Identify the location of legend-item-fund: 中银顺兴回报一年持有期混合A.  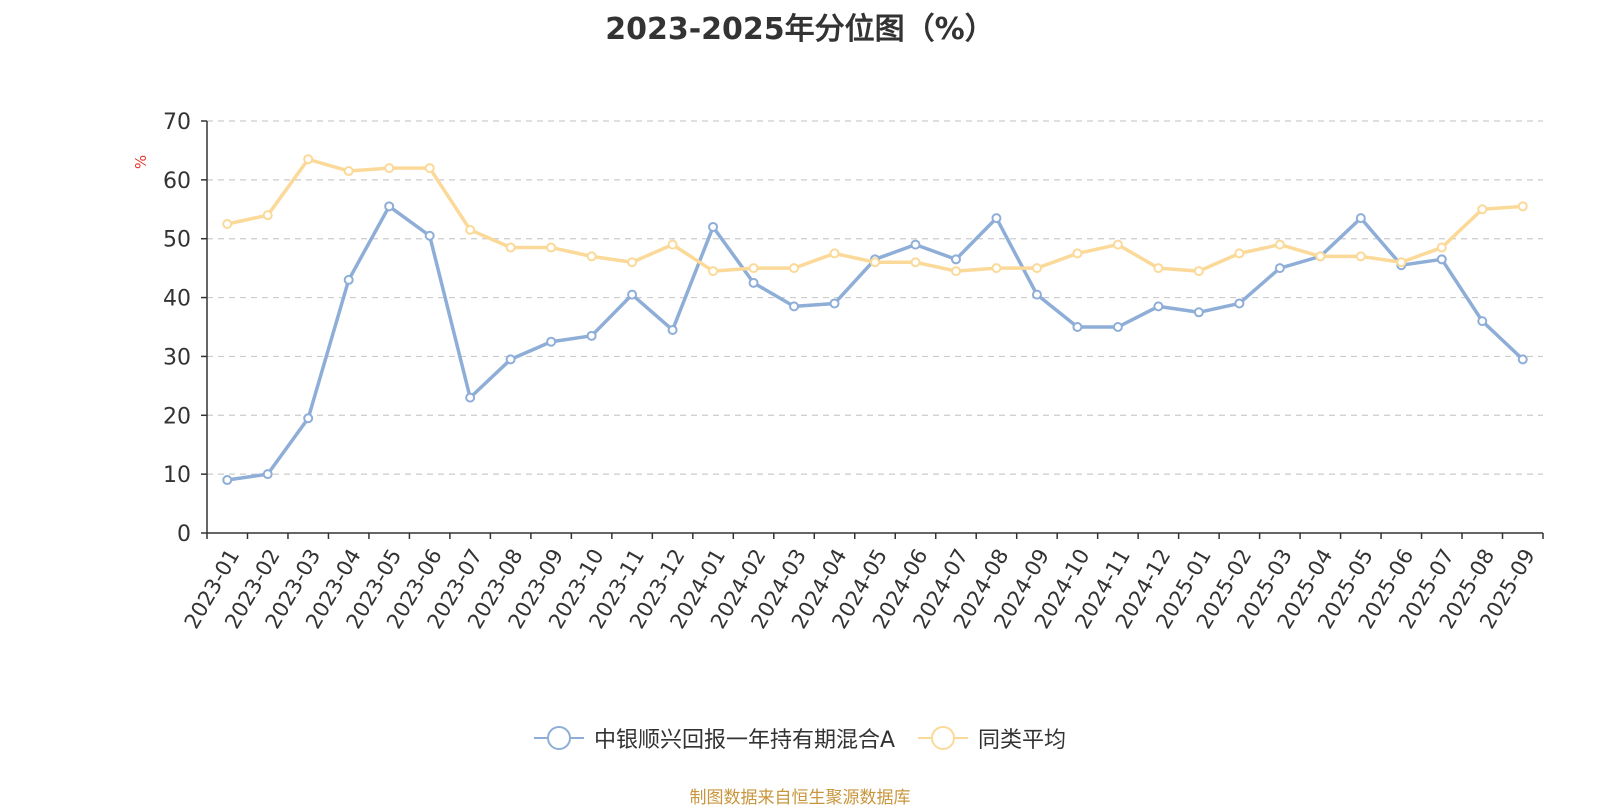
(714, 738).